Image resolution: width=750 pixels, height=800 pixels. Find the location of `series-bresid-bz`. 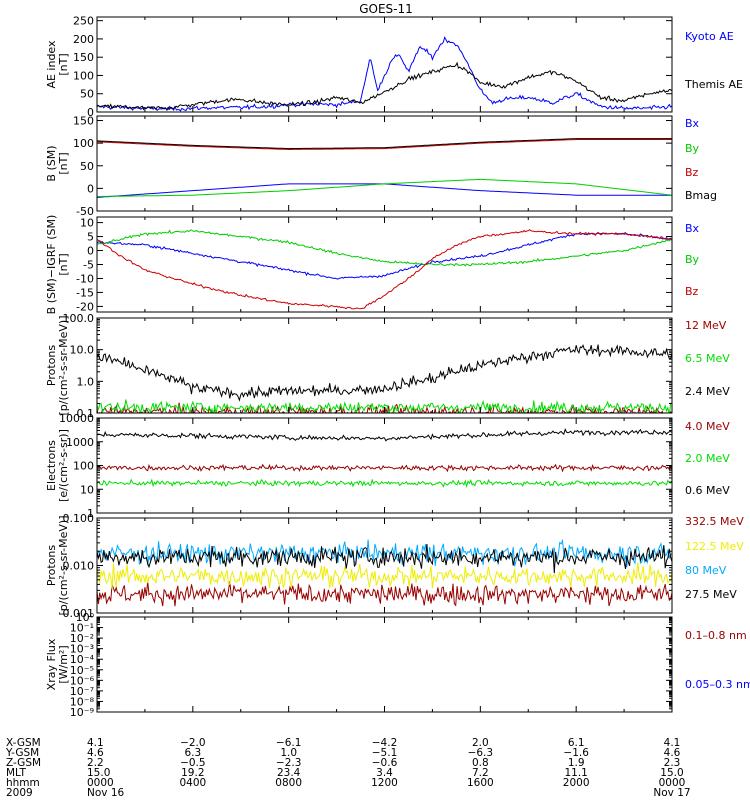

series-bresid-bz is located at coordinates (384, 269).